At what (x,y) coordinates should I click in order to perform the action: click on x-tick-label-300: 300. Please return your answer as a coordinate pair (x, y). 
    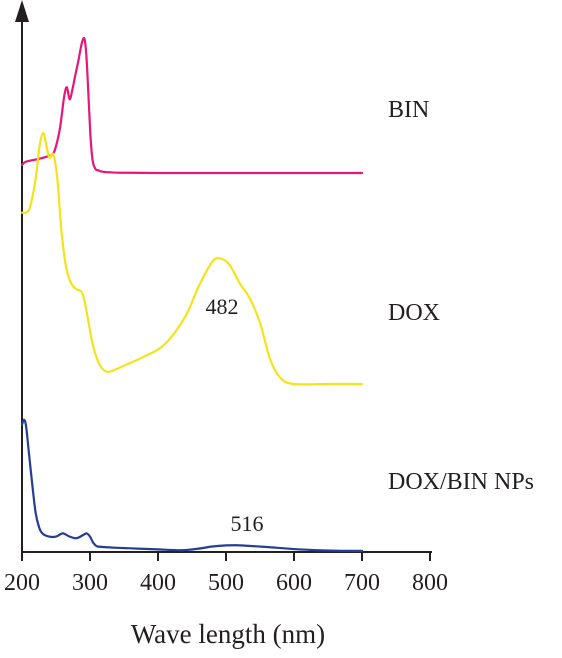
    Looking at the image, I should click on (90, 583).